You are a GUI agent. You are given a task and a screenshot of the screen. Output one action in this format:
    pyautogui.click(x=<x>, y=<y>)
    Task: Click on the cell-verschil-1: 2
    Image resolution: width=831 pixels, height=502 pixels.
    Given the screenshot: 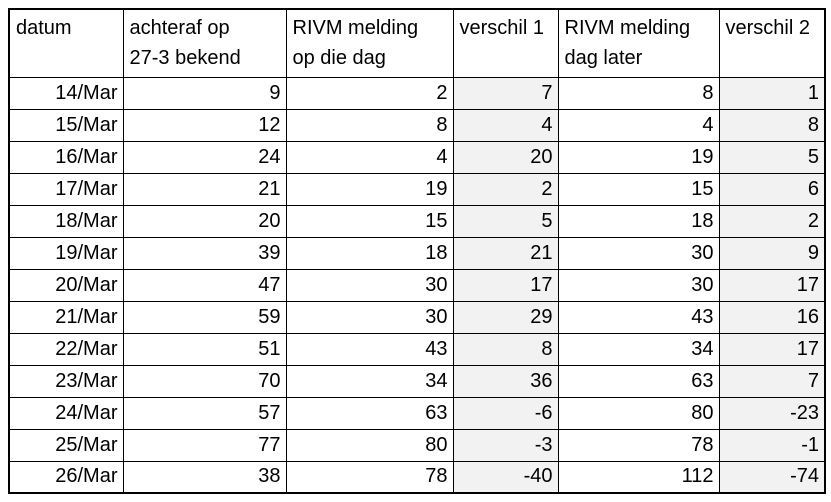 What is the action you would take?
    pyautogui.click(x=505, y=189)
    